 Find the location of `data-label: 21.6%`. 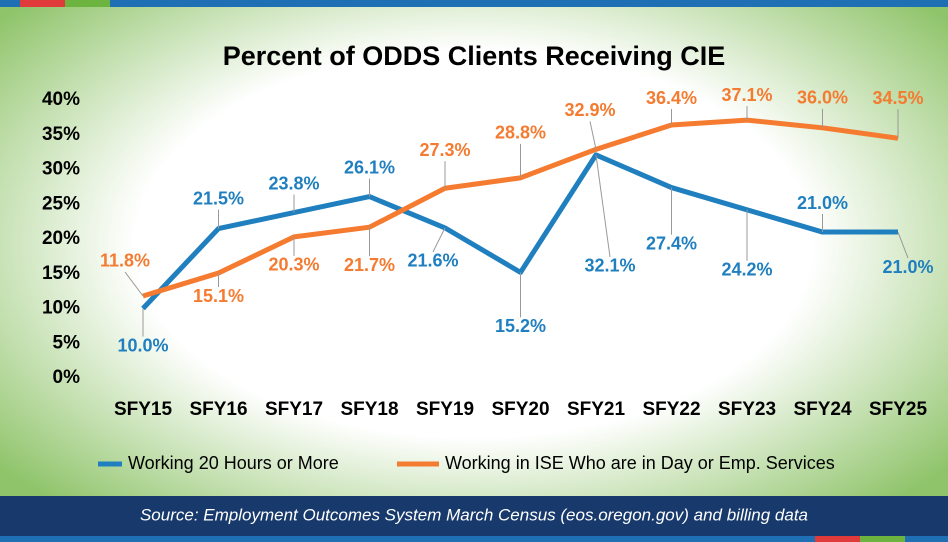

data-label: 21.6% is located at coordinates (432, 261).